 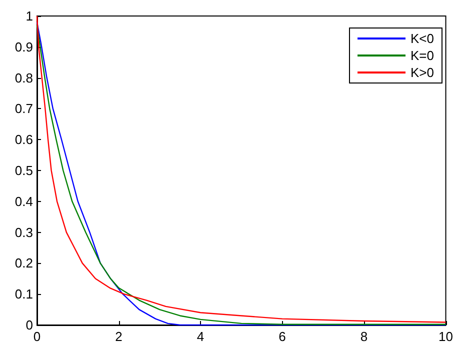 I want to click on y-tick-label: 0, so click(x=29, y=325).